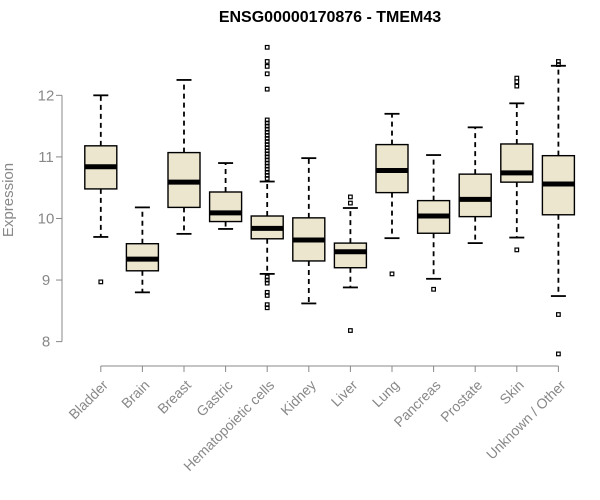  What do you see at coordinates (511, 392) in the screenshot?
I see `x-tick-label-skin: Skin` at bounding box center [511, 392].